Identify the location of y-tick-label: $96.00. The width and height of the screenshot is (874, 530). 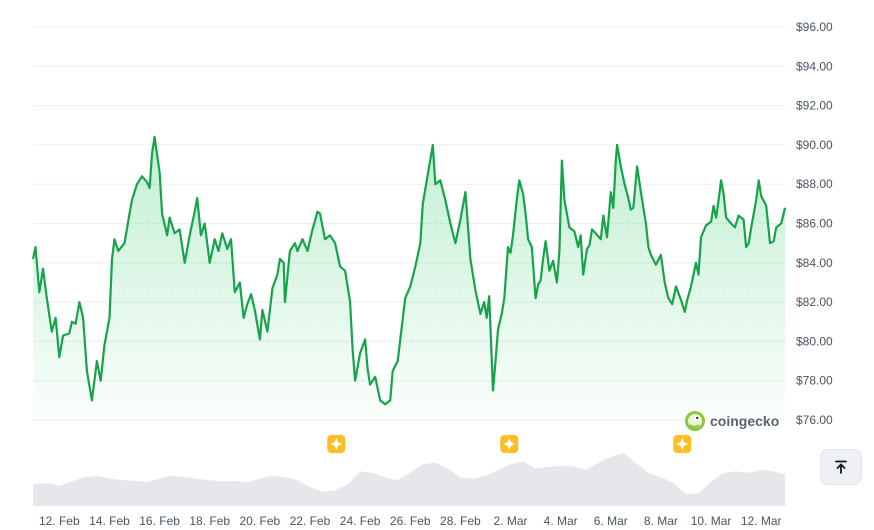
(814, 27).